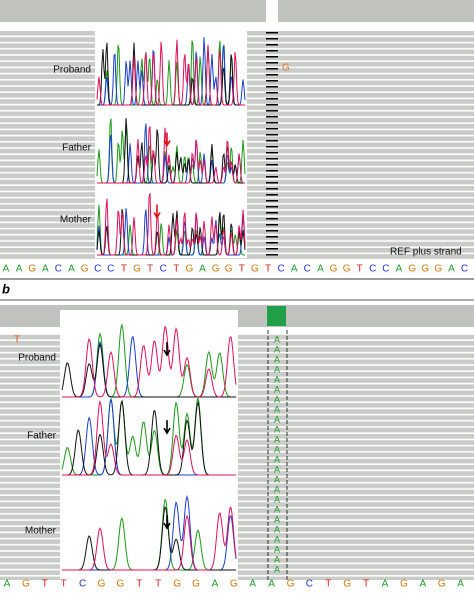 The width and height of the screenshot is (474, 593). I want to click on coverage-variant, so click(276, 316).